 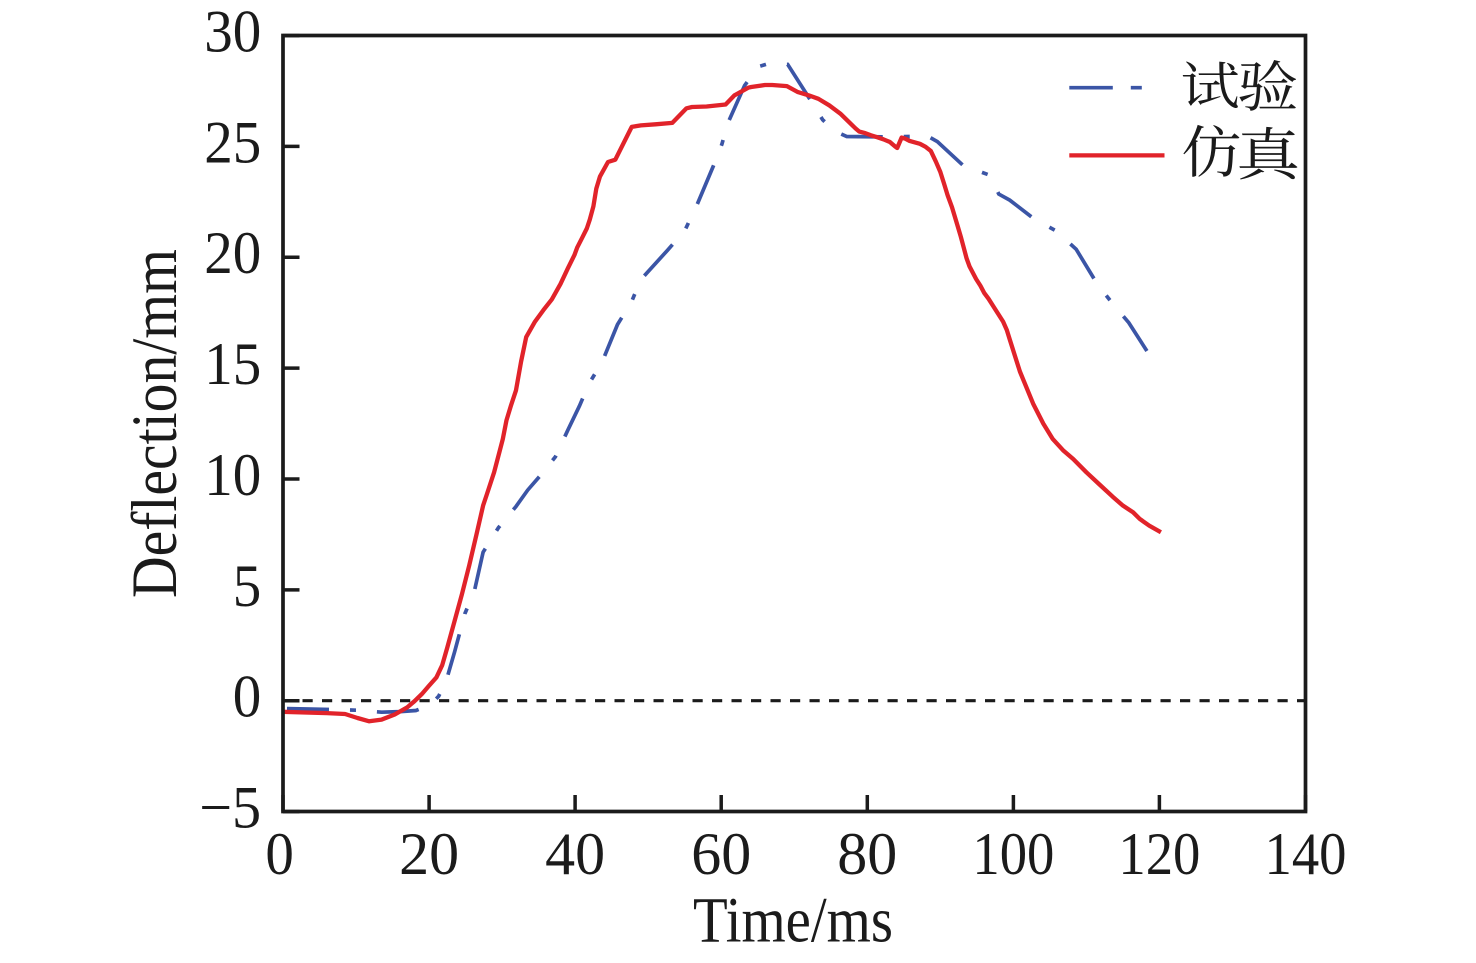 I want to click on svg-text: −5, so click(x=230, y=808).